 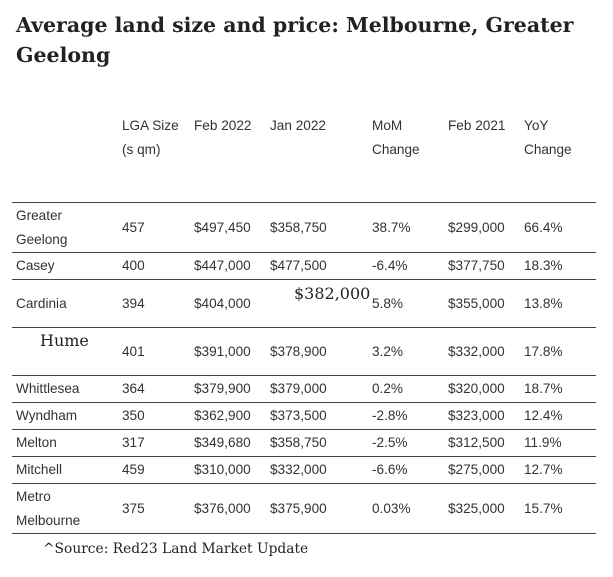 What do you see at coordinates (154, 416) in the screenshot?
I see `cell-size: 350` at bounding box center [154, 416].